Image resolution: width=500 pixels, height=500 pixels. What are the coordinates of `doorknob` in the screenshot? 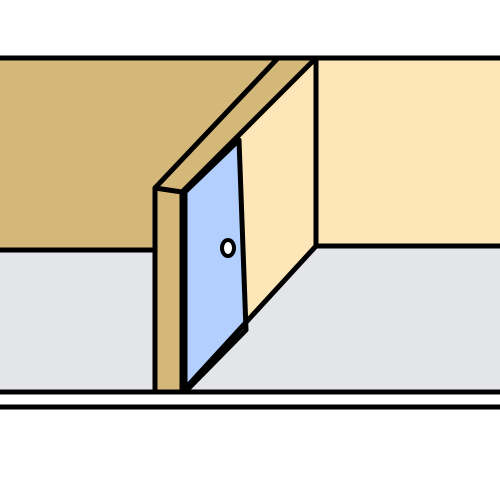 It's located at (228, 248).